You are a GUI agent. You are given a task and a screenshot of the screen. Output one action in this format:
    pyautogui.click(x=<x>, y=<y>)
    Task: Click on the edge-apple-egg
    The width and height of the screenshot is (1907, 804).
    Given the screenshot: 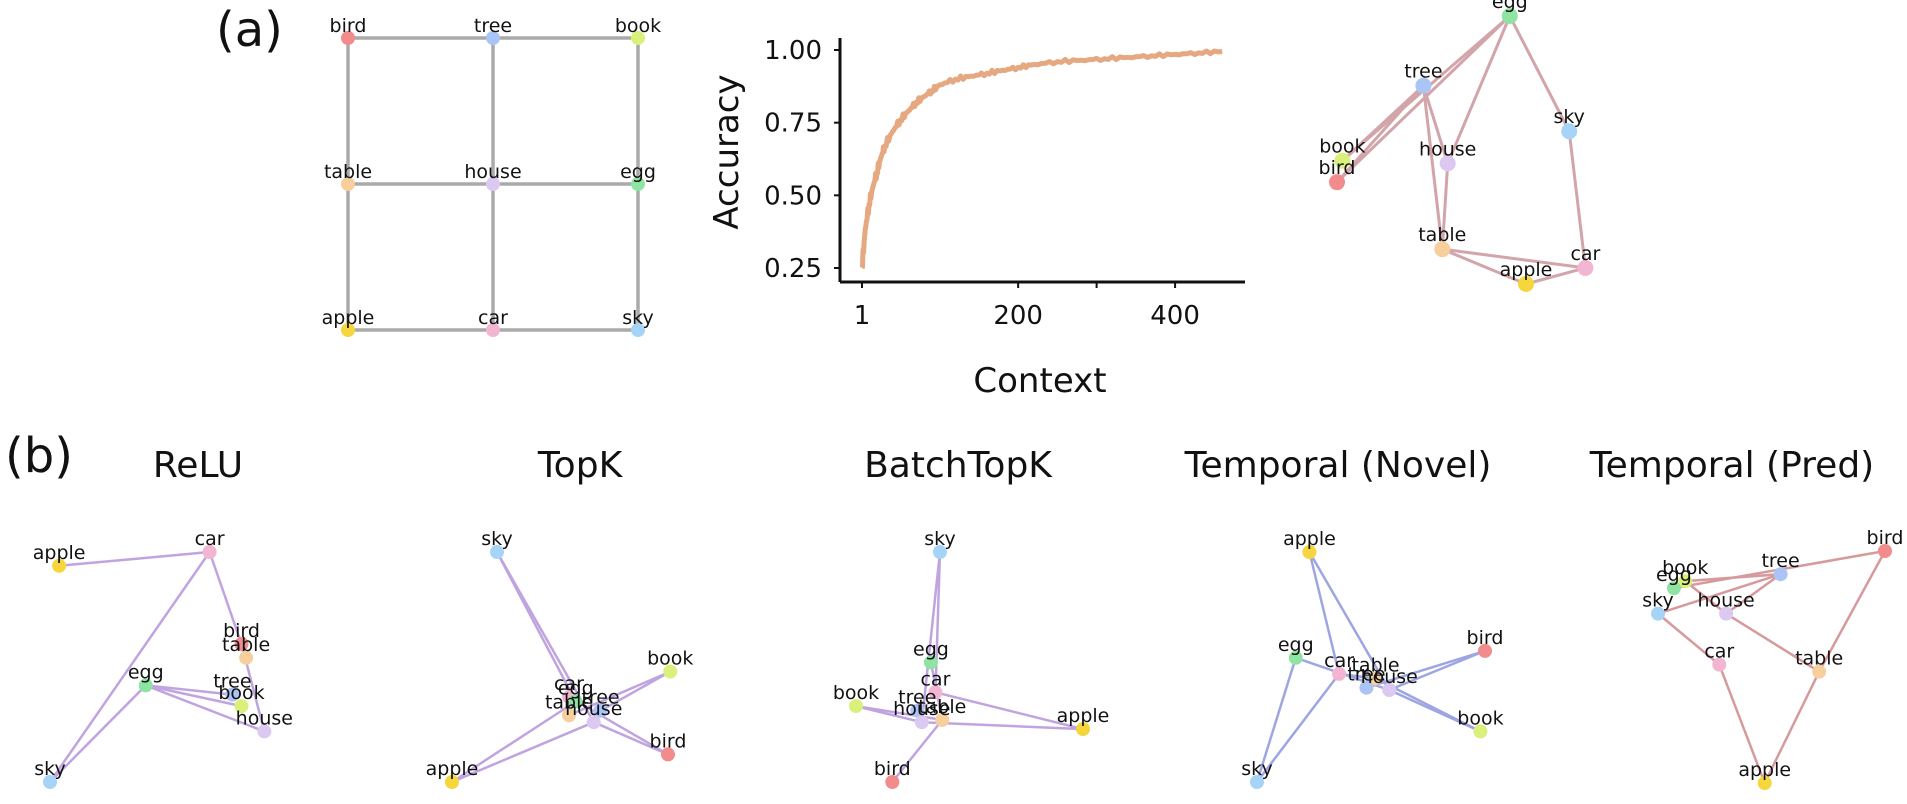 What is the action you would take?
    pyautogui.click(x=513, y=742)
    